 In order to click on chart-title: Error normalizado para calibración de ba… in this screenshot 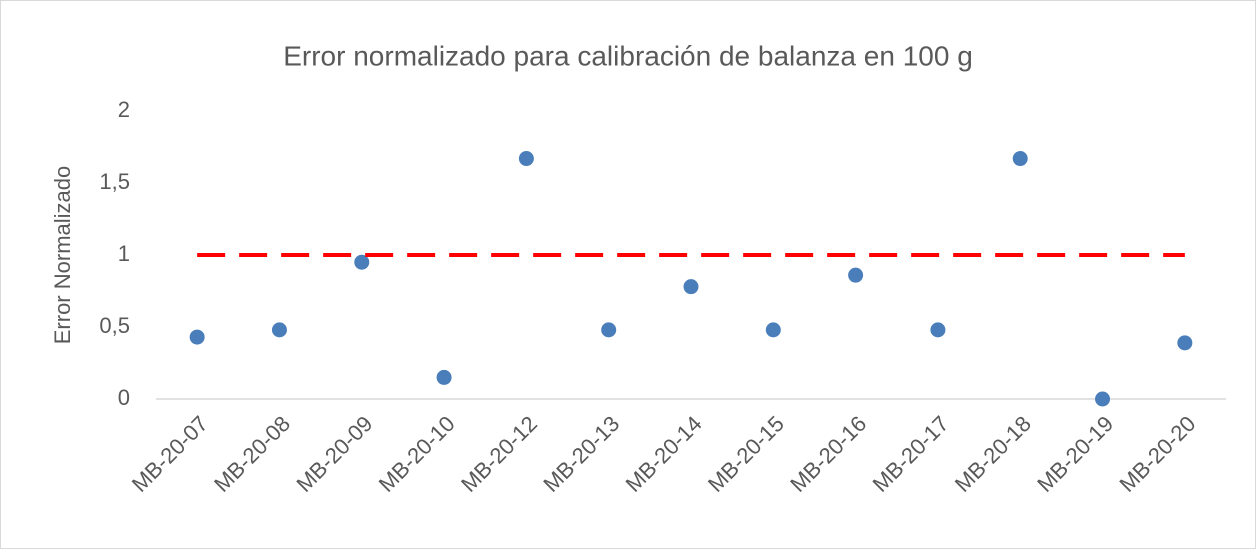, I will do `click(628, 55)`.